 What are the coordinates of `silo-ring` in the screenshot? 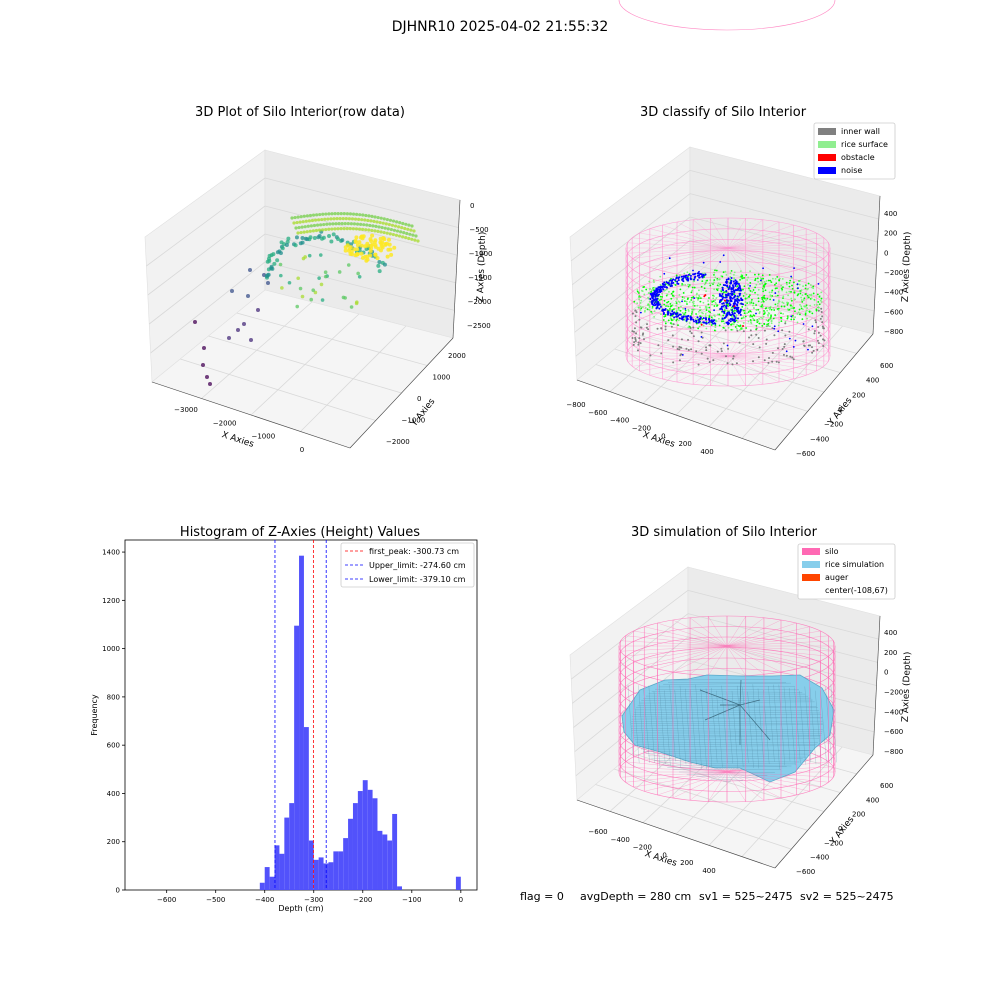 It's located at (727, 15).